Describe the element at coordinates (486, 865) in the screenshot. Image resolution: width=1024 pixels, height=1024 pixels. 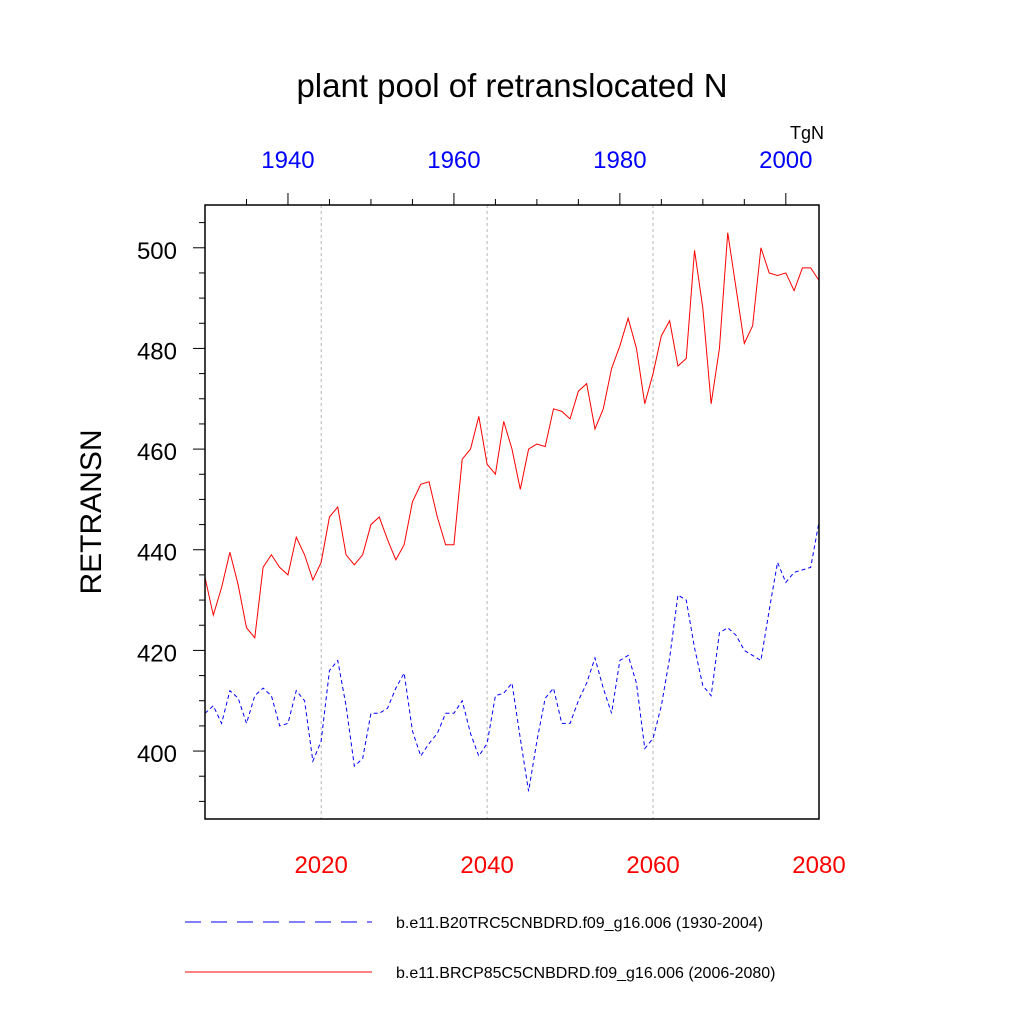
I see `bottom-x-tick-label: 2040` at that location.